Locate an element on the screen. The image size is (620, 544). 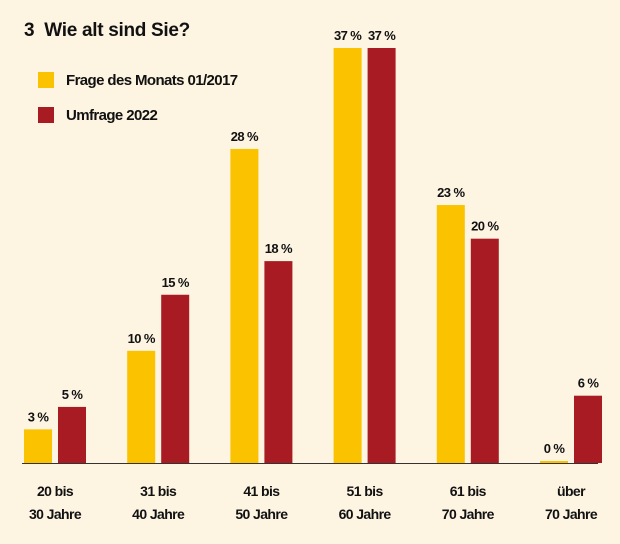
value-label-2022-4: 20 % is located at coordinates (485, 226).